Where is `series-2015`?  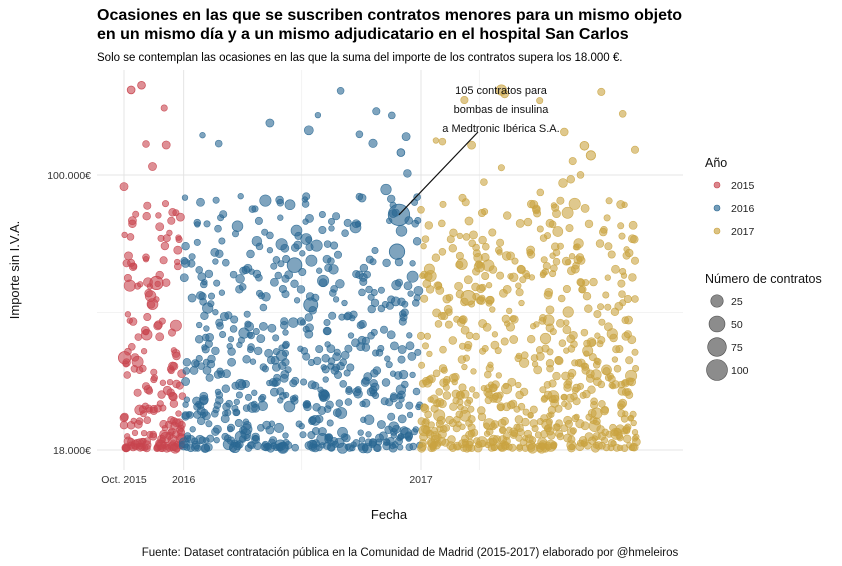
series-2015 is located at coordinates (152, 267).